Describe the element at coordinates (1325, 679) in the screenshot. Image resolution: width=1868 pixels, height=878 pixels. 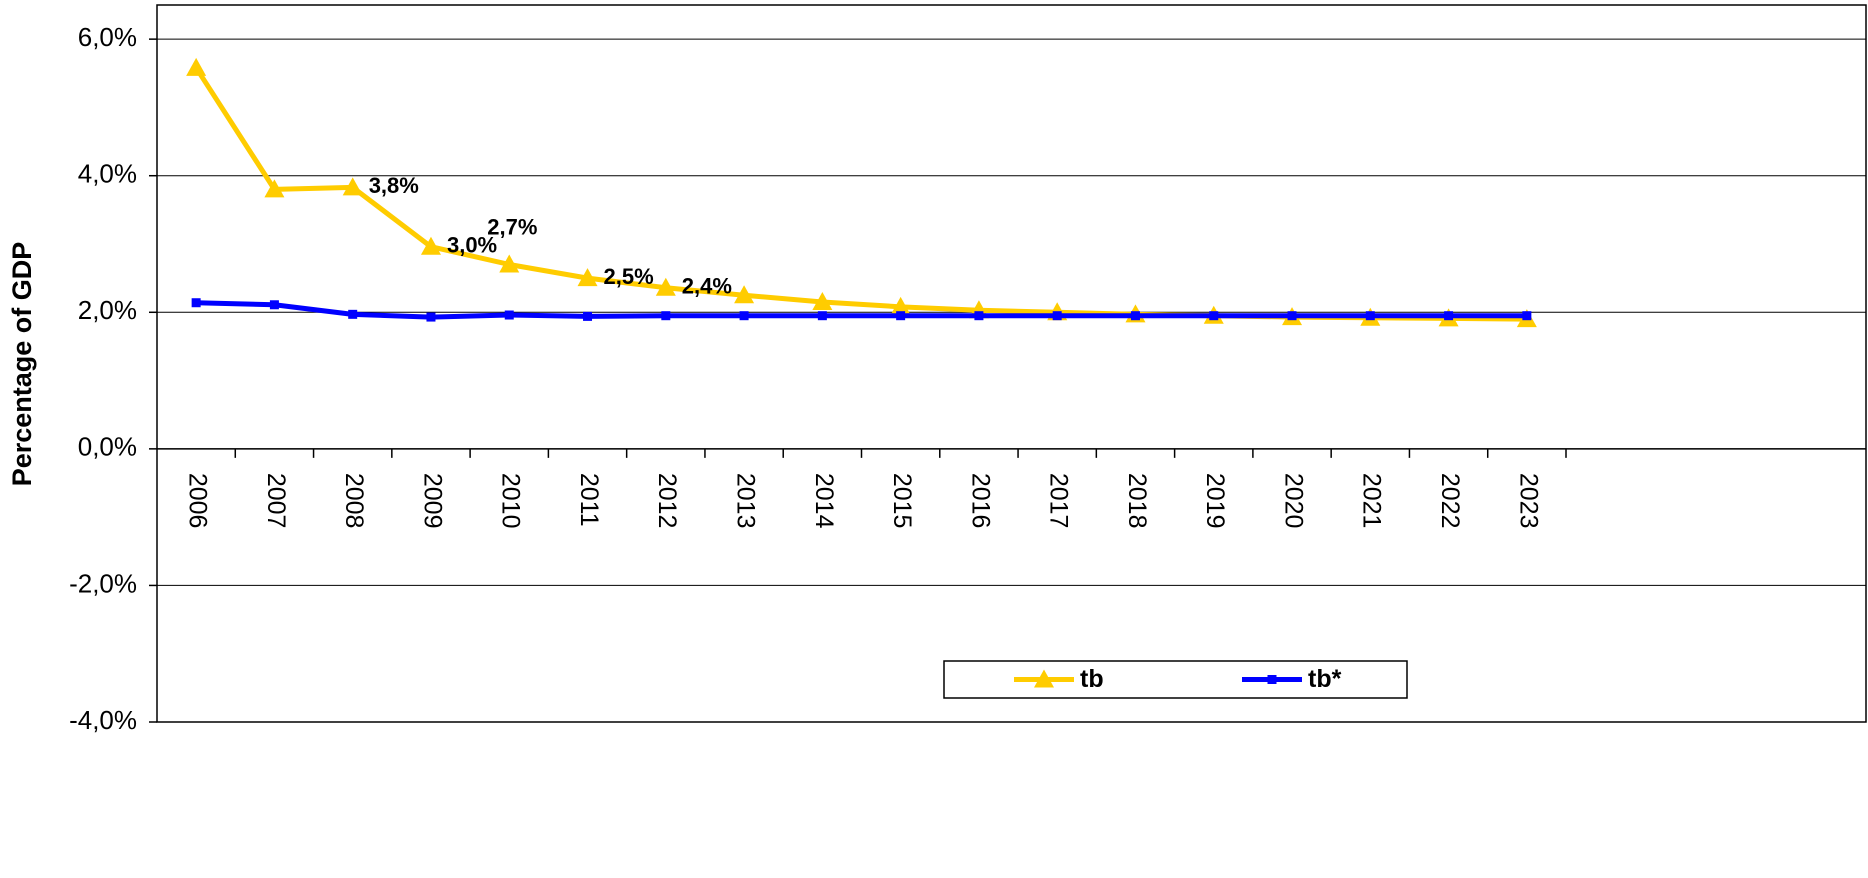
I see `legend-label: tb*` at that location.